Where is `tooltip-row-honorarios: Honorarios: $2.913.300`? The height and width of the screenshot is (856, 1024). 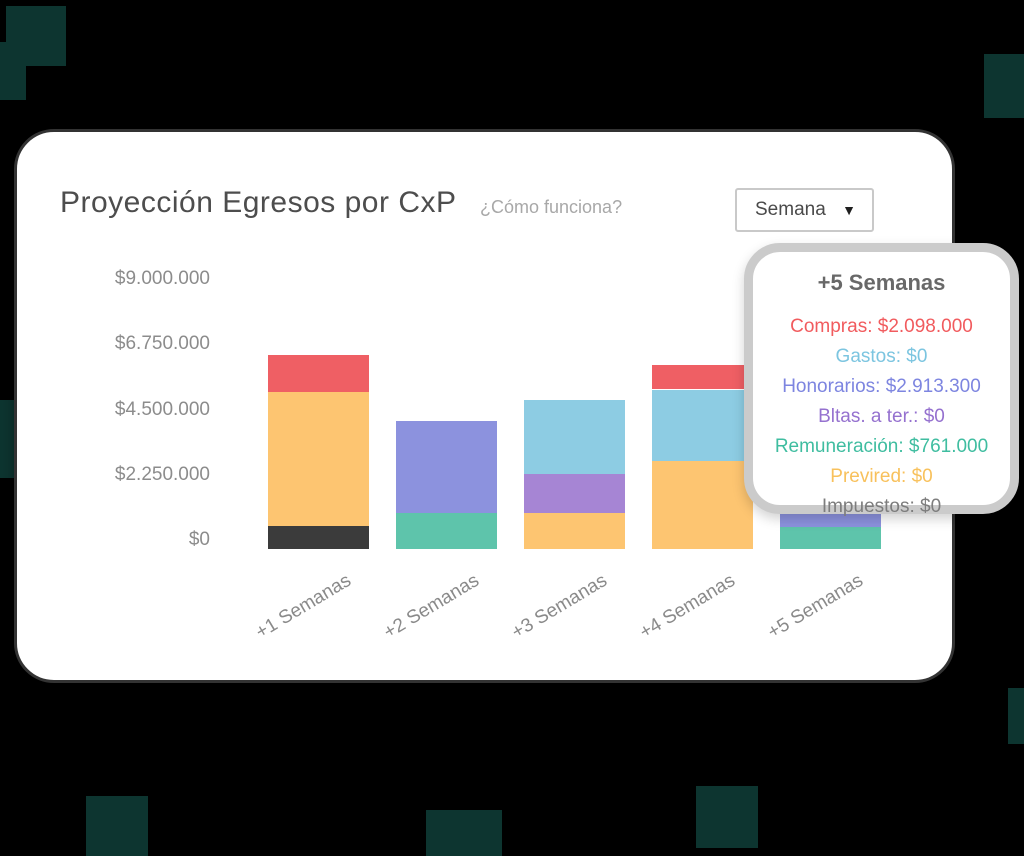 tooltip-row-honorarios: Honorarios: $2.913.300 is located at coordinates (881, 386).